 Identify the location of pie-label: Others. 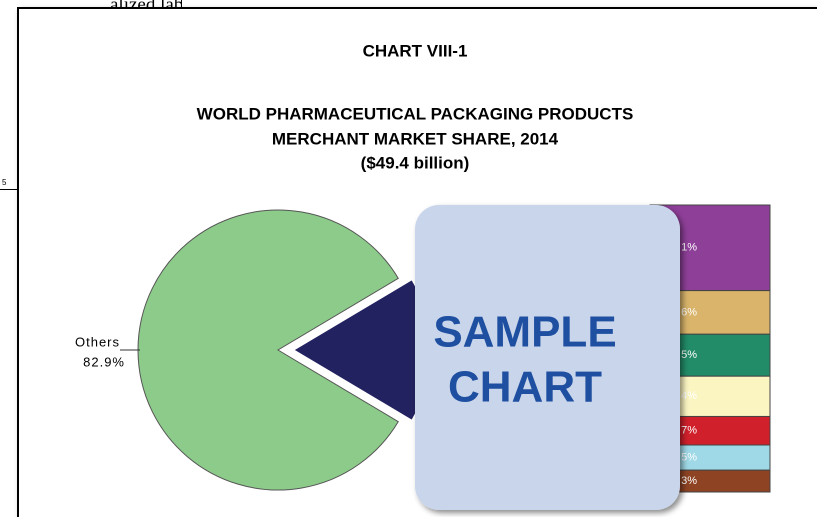
(97, 341).